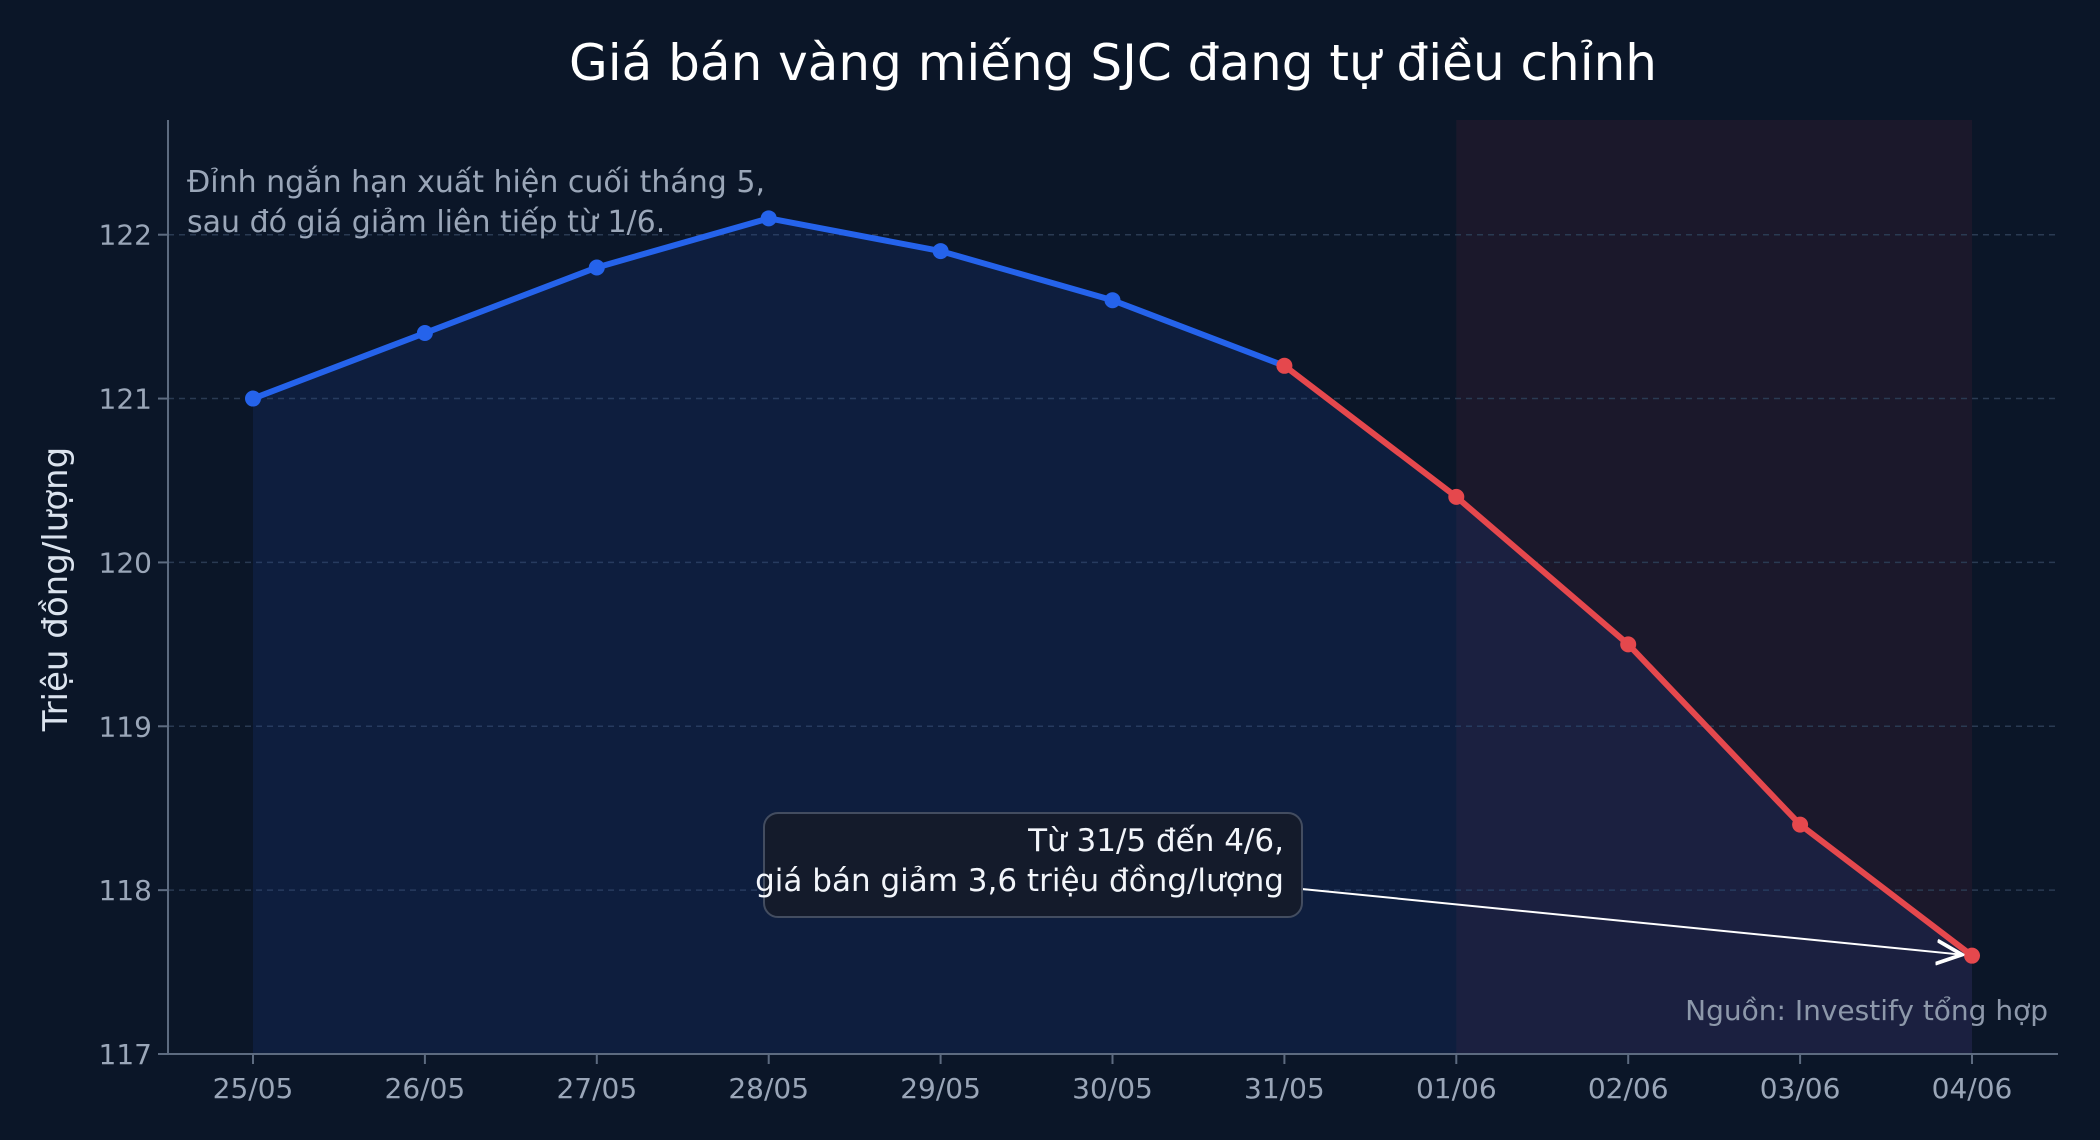 This screenshot has width=2100, height=1140. I want to click on annotation-note-line: sau đó giá giảm liên tiếp từ 1/6., so click(426, 222).